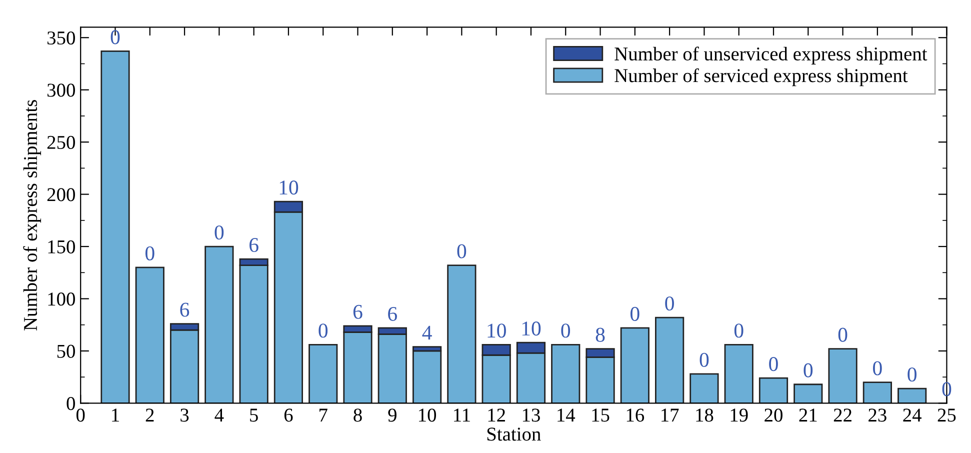 The height and width of the screenshot is (453, 971). Describe the element at coordinates (773, 415) in the screenshot. I see `x-tick-label: 20` at that location.